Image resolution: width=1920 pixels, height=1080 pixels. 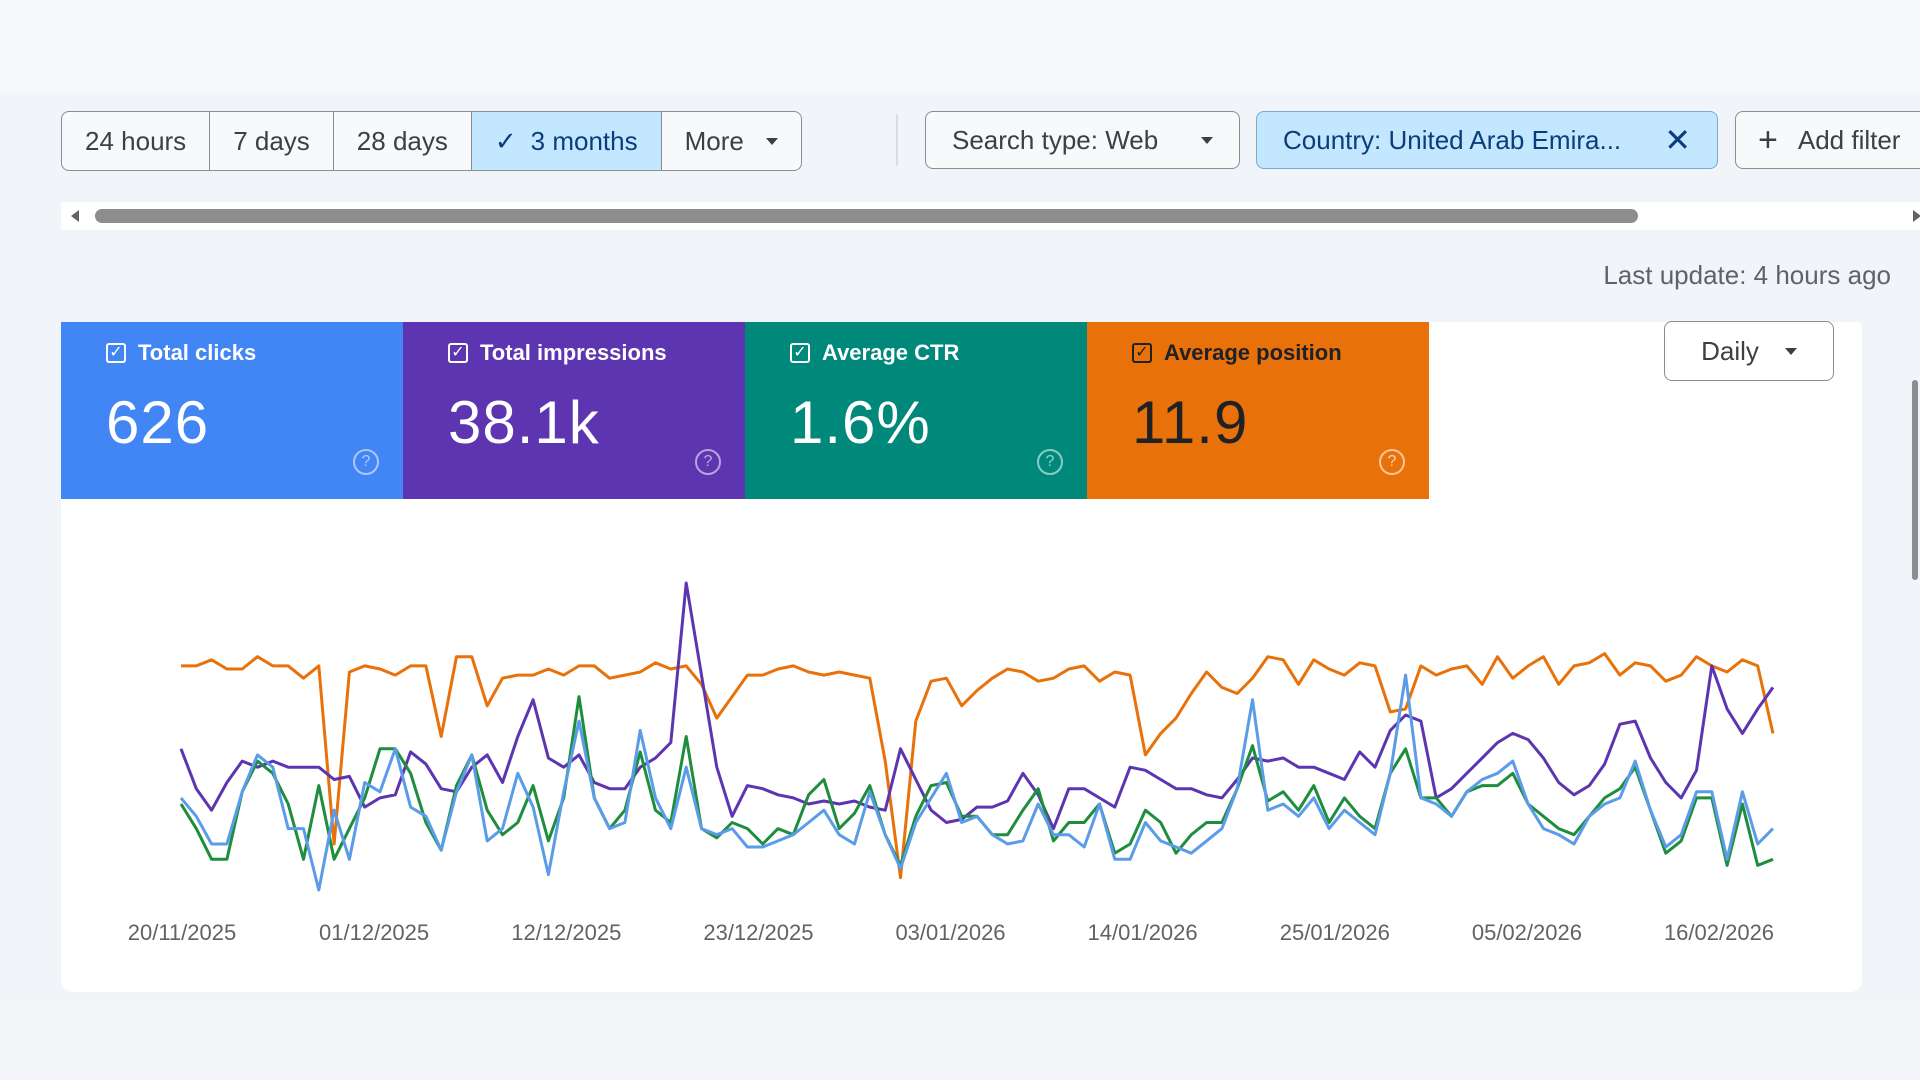 I want to click on date-option-label: 28 days, so click(x=402, y=140).